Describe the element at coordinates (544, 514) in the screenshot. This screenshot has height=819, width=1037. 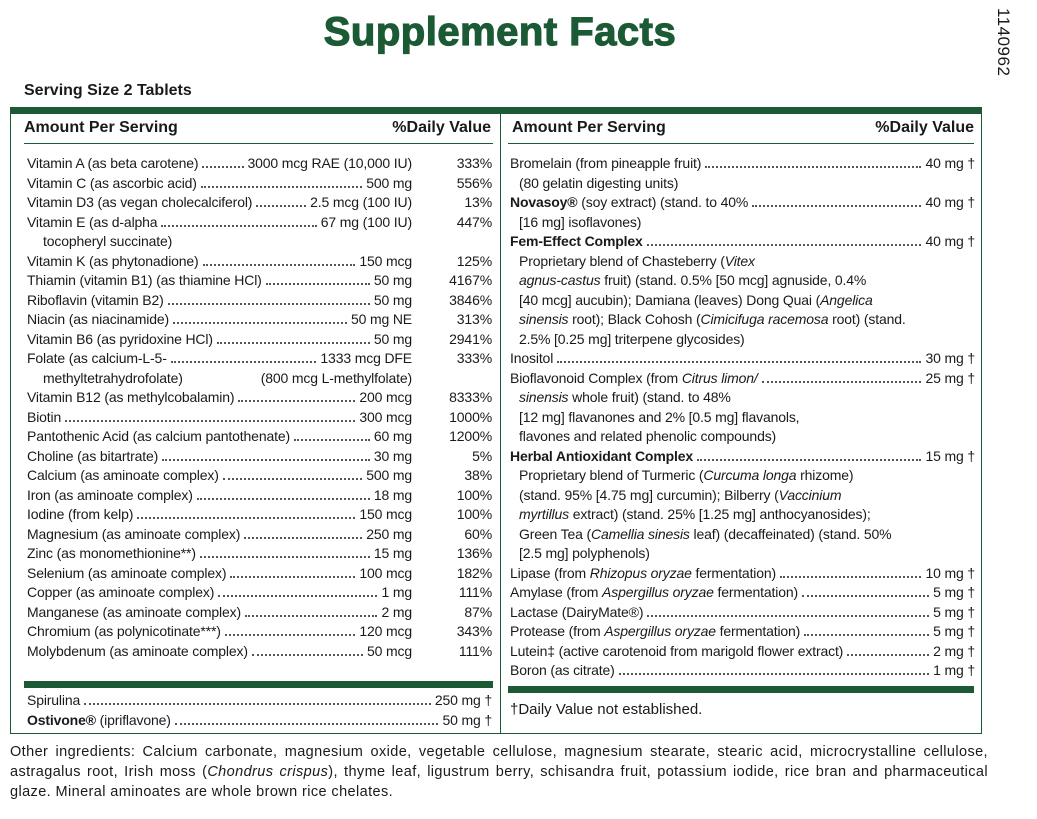
I see `text-segment: myrtillus` at that location.